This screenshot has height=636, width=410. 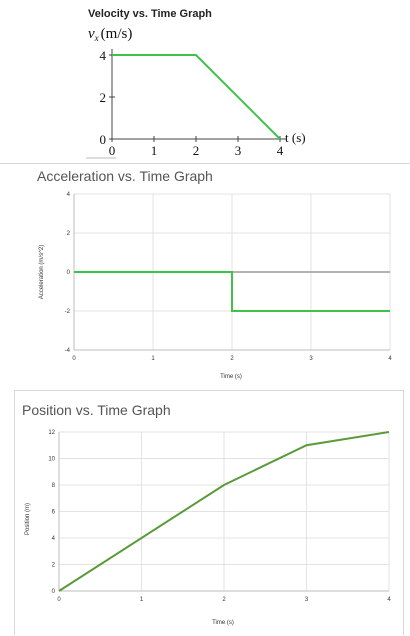 What do you see at coordinates (390, 359) in the screenshot?
I see `acceleration-x-tick-label: 4` at bounding box center [390, 359].